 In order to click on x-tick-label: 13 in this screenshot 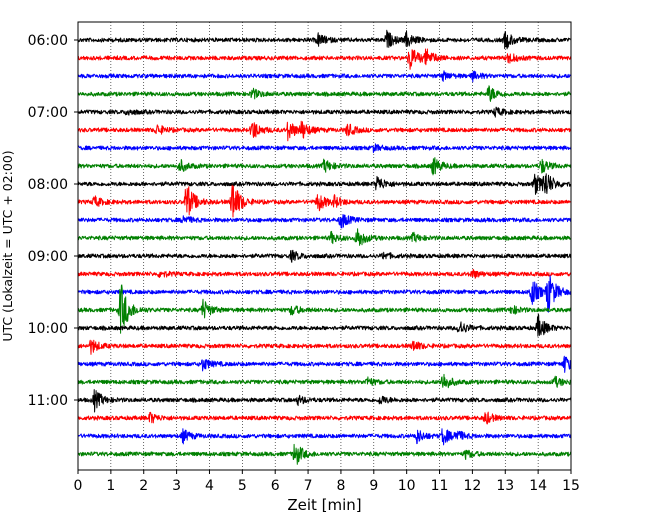, I will do `click(505, 486)`.